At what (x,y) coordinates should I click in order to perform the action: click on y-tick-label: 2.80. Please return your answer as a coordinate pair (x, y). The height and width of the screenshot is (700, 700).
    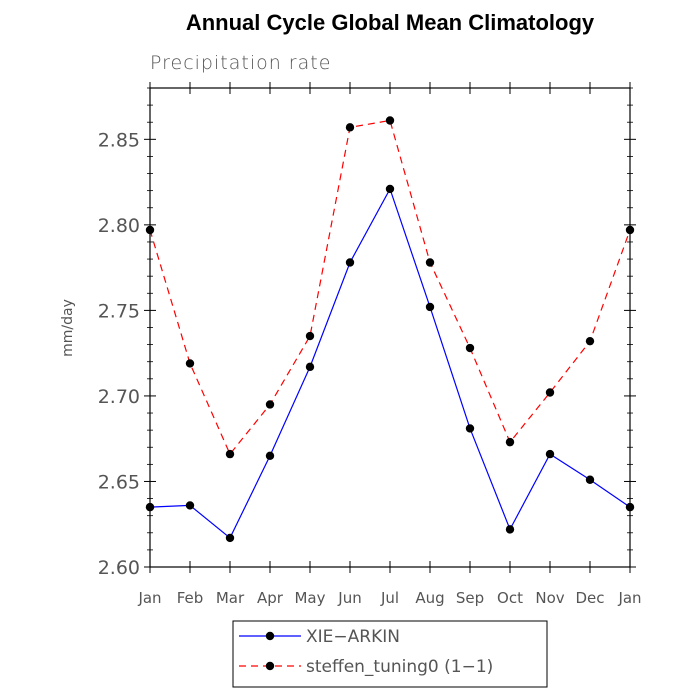
    Looking at the image, I should click on (119, 226).